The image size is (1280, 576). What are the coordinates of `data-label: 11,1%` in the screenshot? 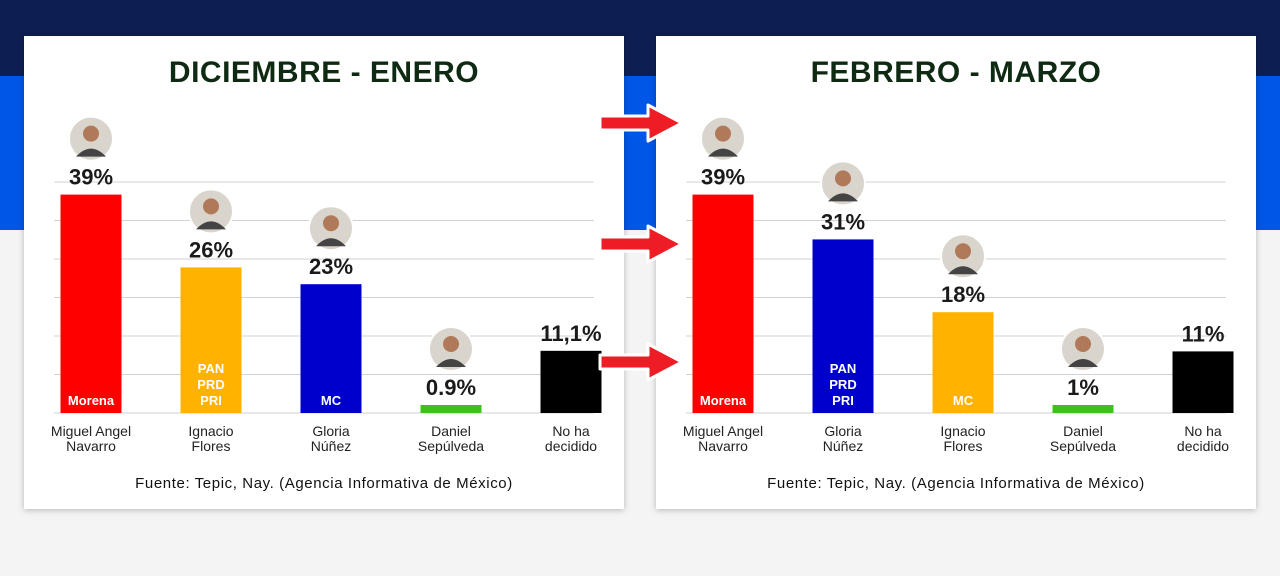 It's located at (570, 333).